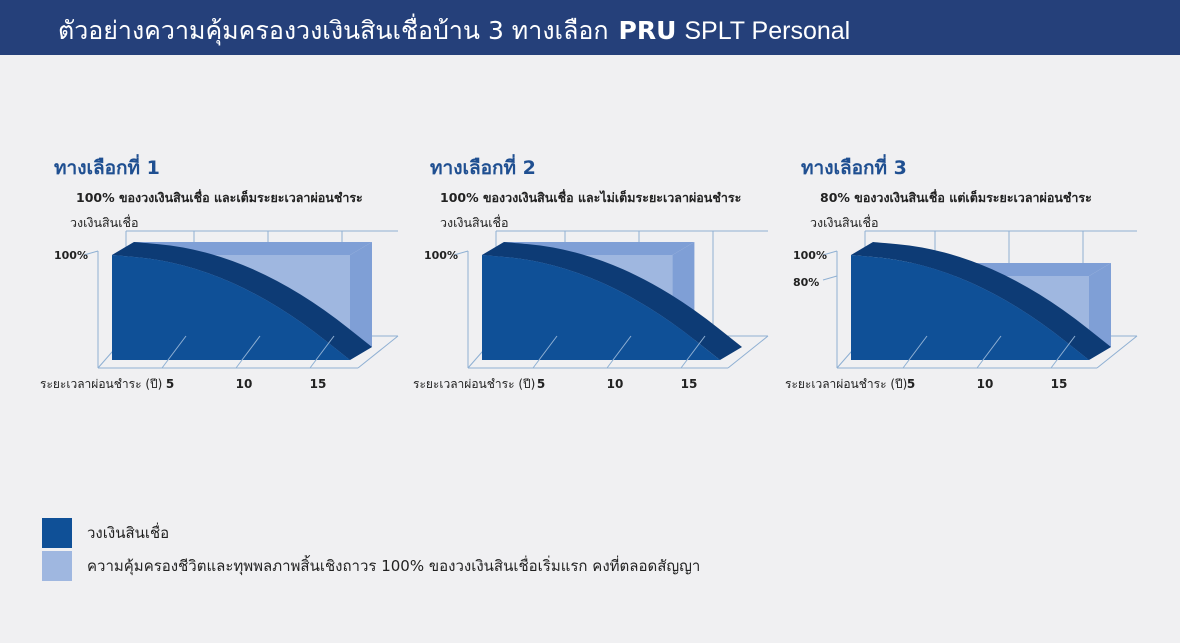 The image size is (1180, 643). Describe the element at coordinates (107, 168) in the screenshot. I see `option-1-title: ทางเลือกที่ 1` at that location.